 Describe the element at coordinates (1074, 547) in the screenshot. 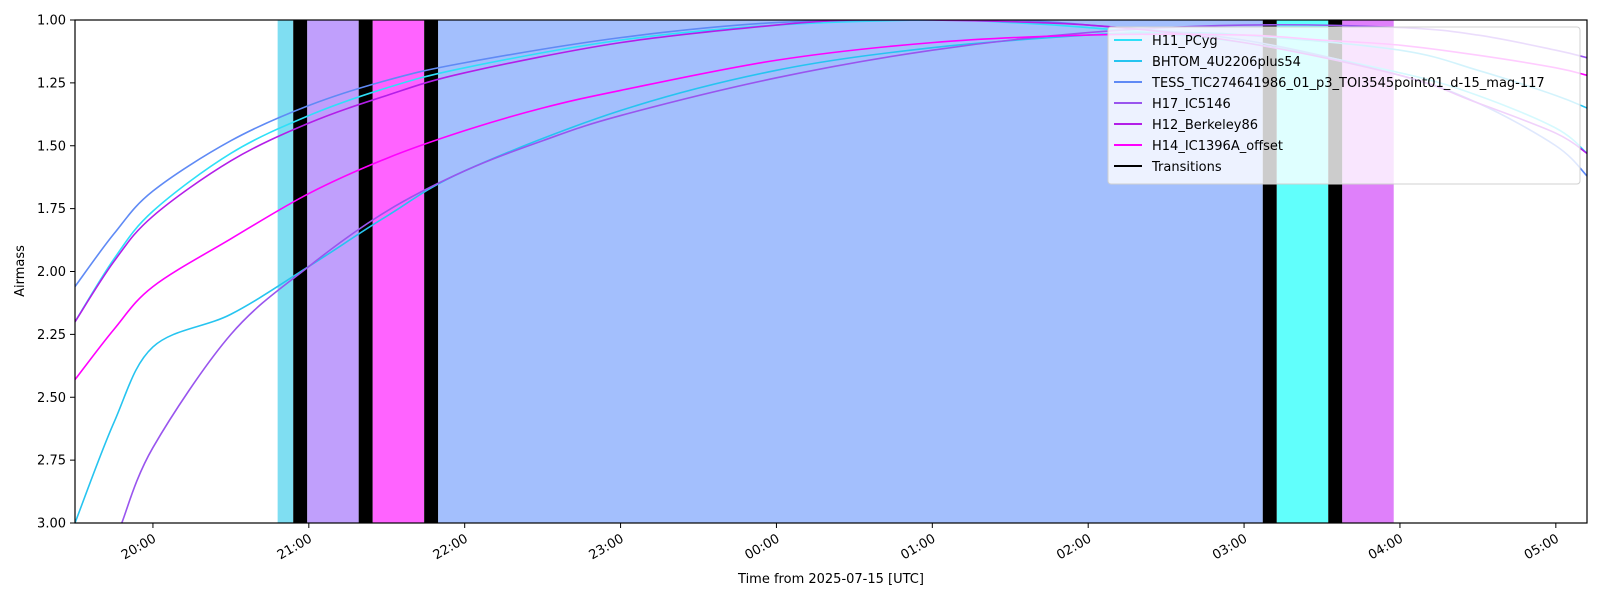

I see `x-tick-label: 02:00` at that location.